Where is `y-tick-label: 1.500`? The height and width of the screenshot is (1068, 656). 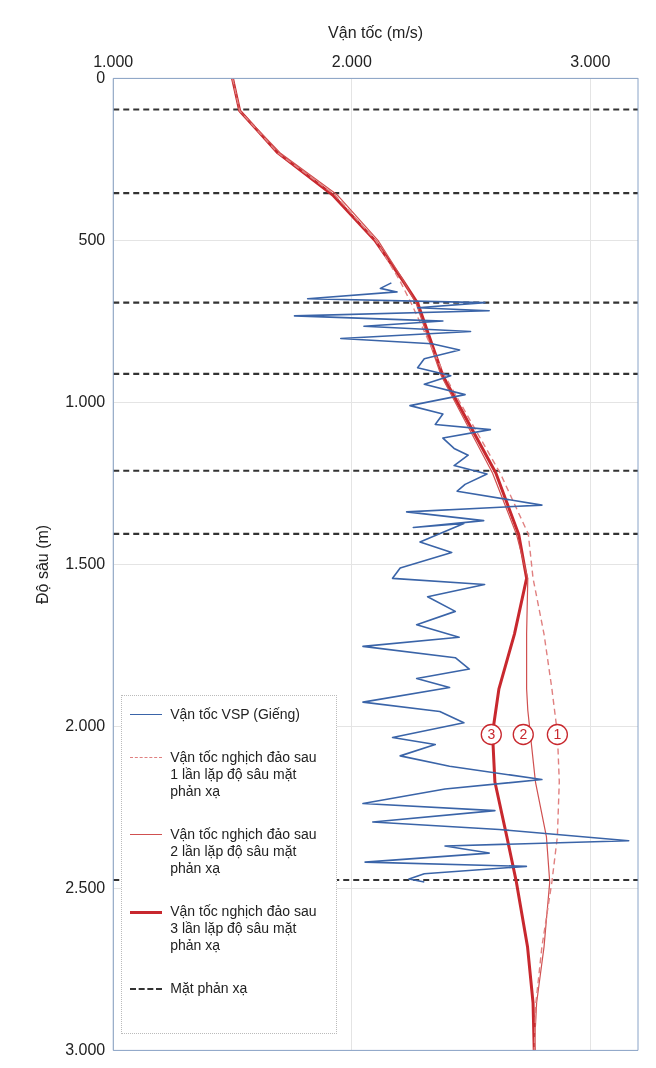
y-tick-label: 1.500 is located at coordinates (85, 563).